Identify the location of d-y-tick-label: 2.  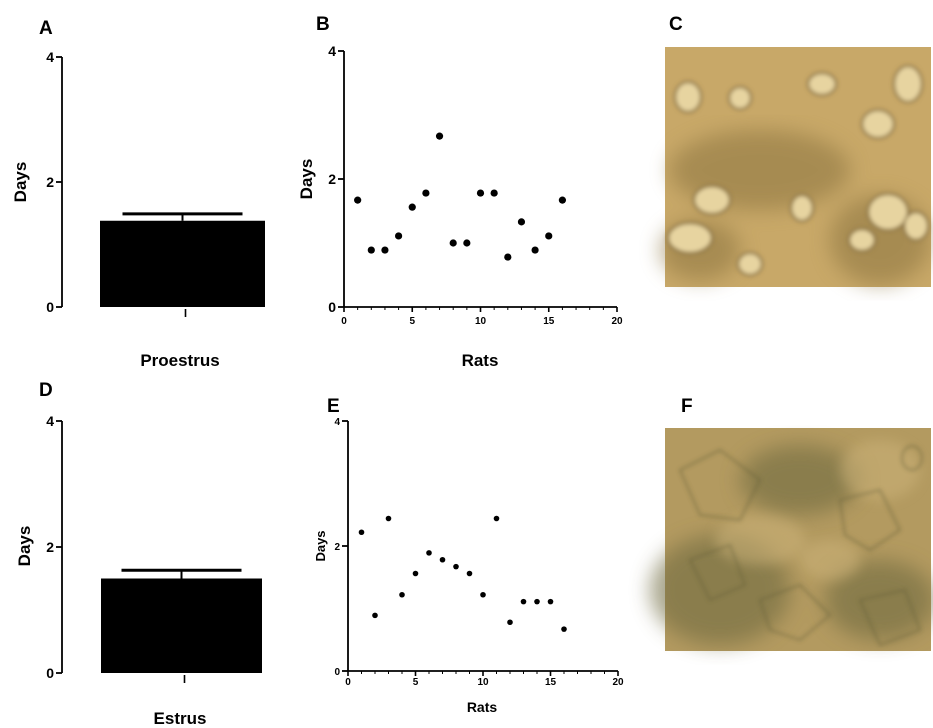
(50, 547).